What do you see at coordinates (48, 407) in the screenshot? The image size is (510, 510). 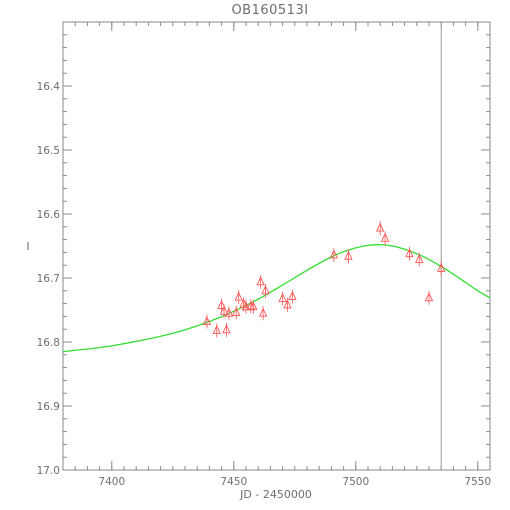 I see `y-tick-label: 16.9` at bounding box center [48, 407].